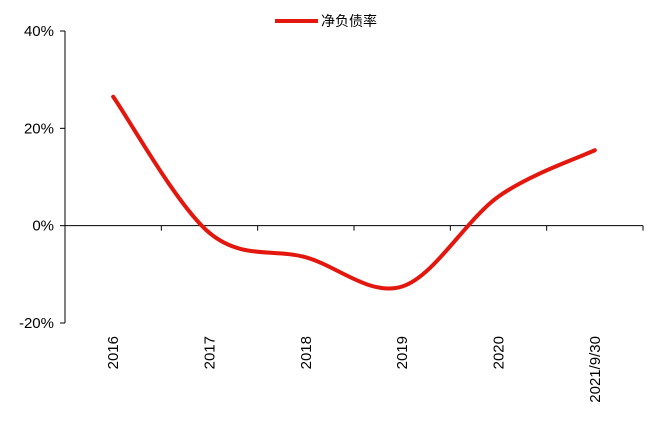 This screenshot has width=647, height=424. Describe the element at coordinates (113, 352) in the screenshot. I see `x-tick-label: 2016` at that location.